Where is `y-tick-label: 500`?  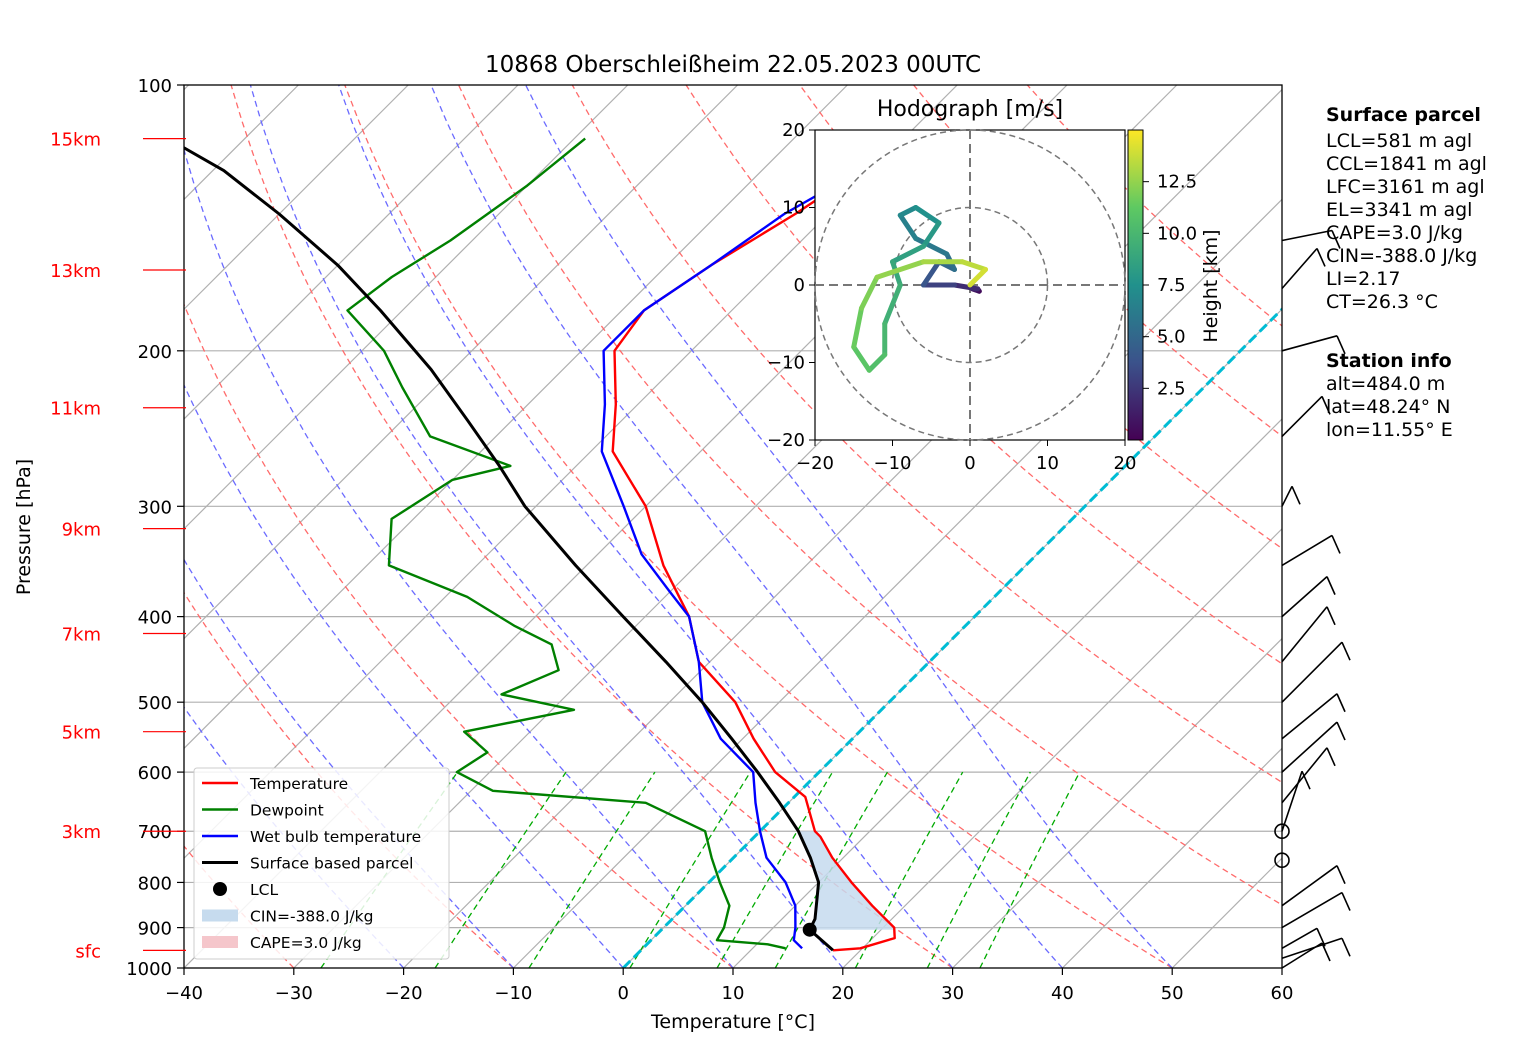 y-tick-label: 500 is located at coordinates (155, 703).